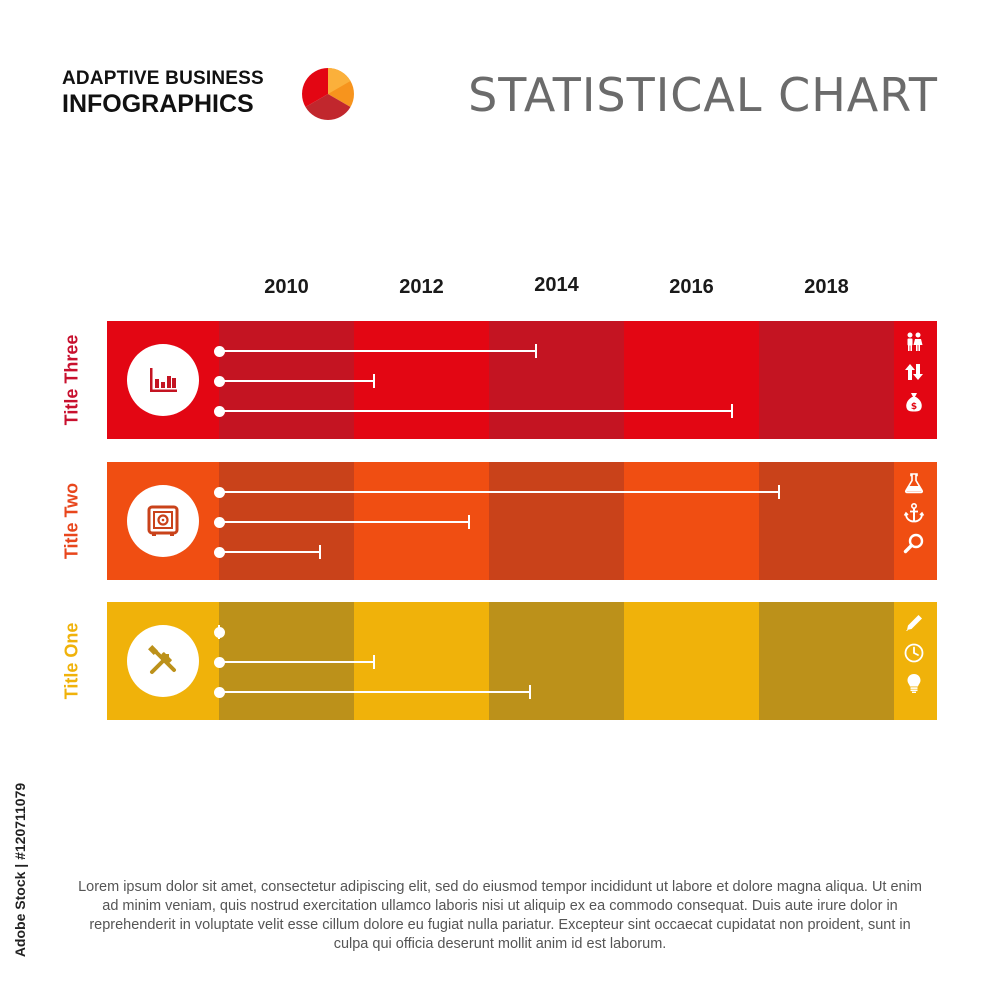 The height and width of the screenshot is (1000, 1000). I want to click on band-title-one, so click(522, 661).